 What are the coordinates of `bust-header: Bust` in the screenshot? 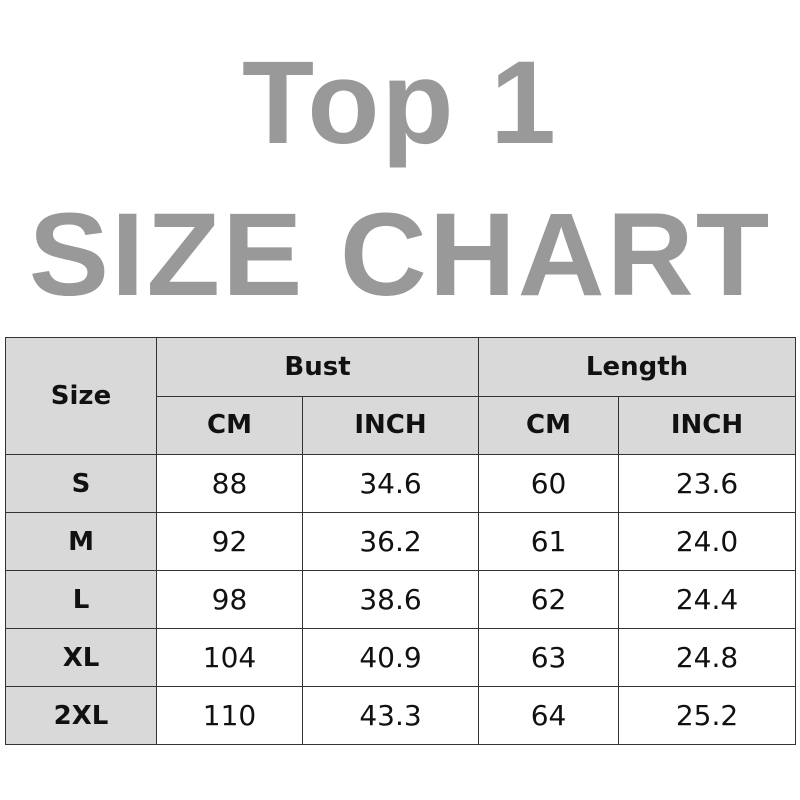 It's located at (317, 367).